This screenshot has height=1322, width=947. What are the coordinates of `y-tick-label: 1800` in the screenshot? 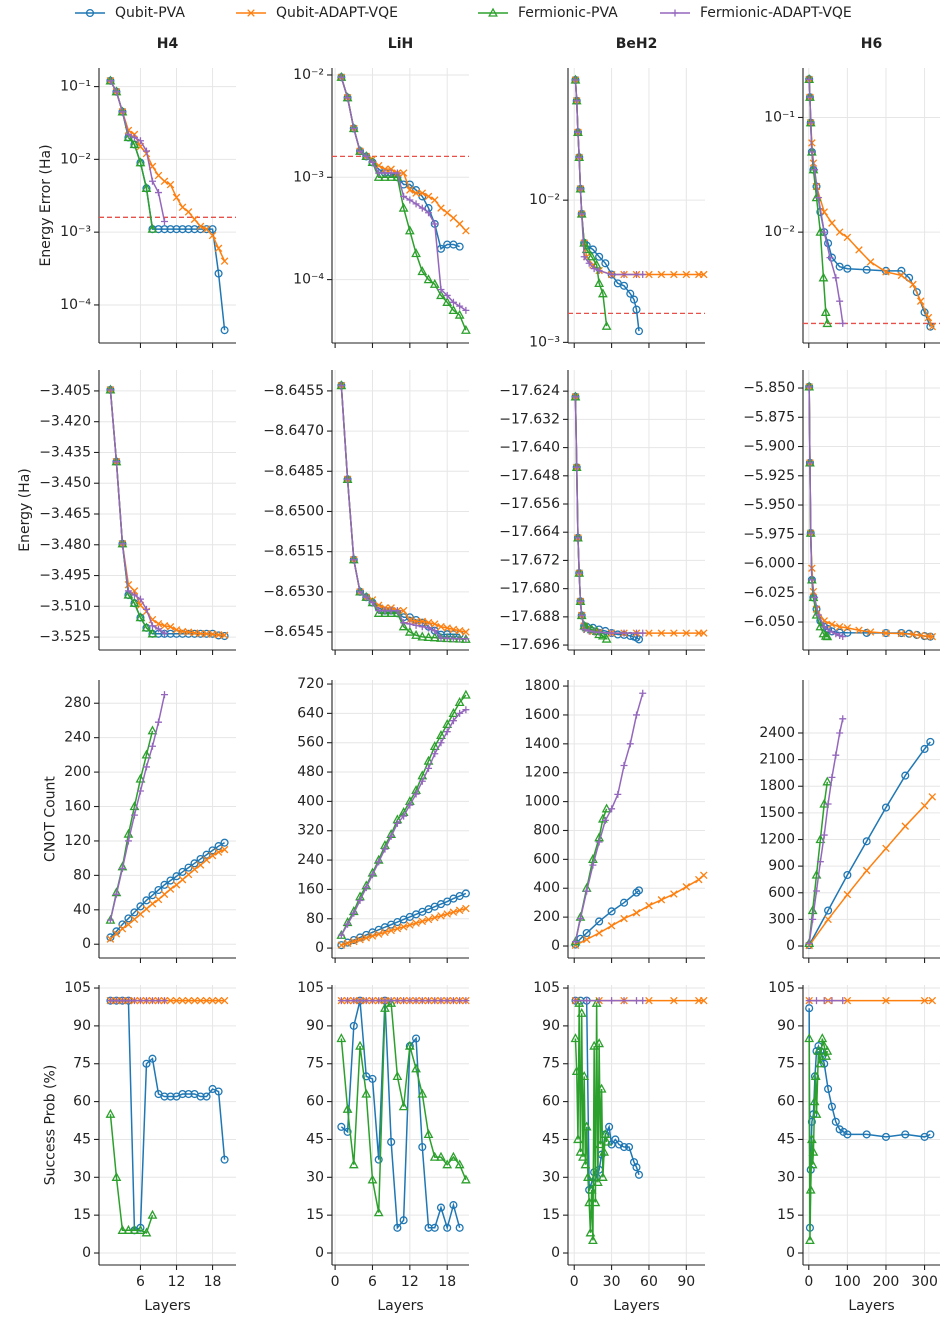 It's located at (777, 786).